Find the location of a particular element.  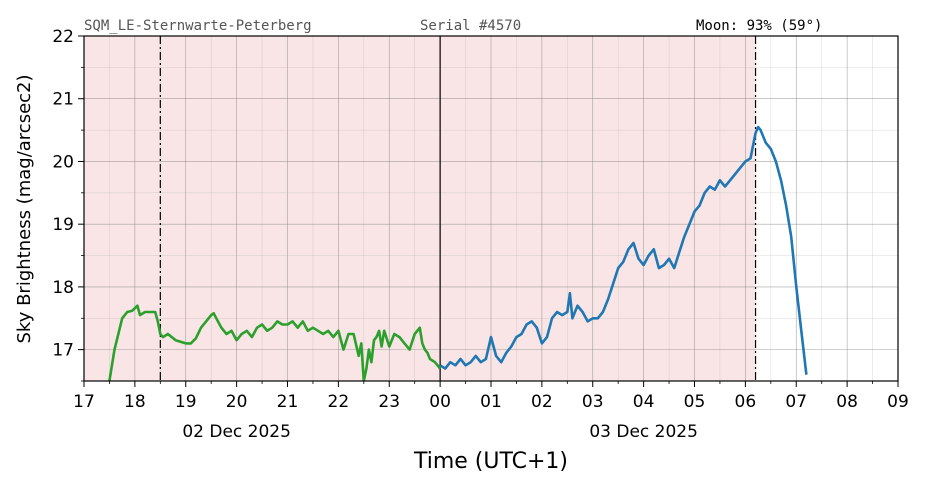

x-tick-label: 18 is located at coordinates (135, 402).